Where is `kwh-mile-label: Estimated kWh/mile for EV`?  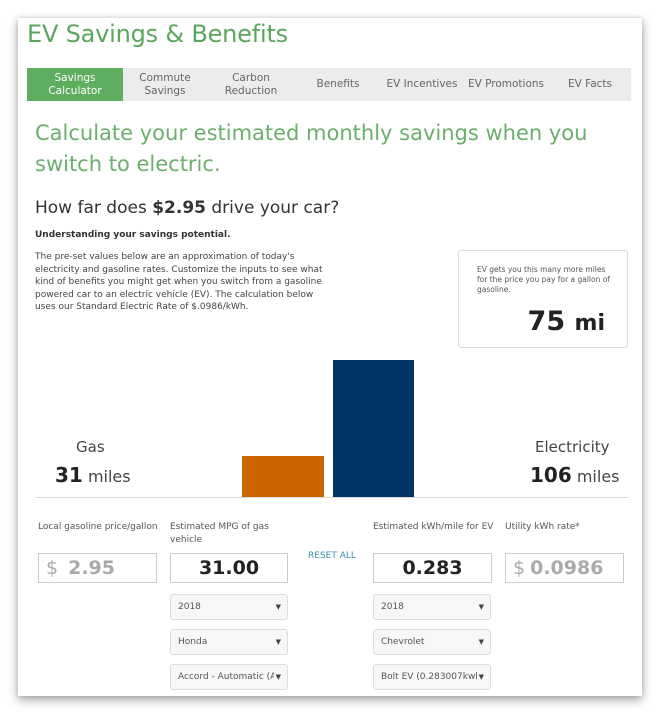
kwh-mile-label: Estimated kWh/mile for EV is located at coordinates (433, 527).